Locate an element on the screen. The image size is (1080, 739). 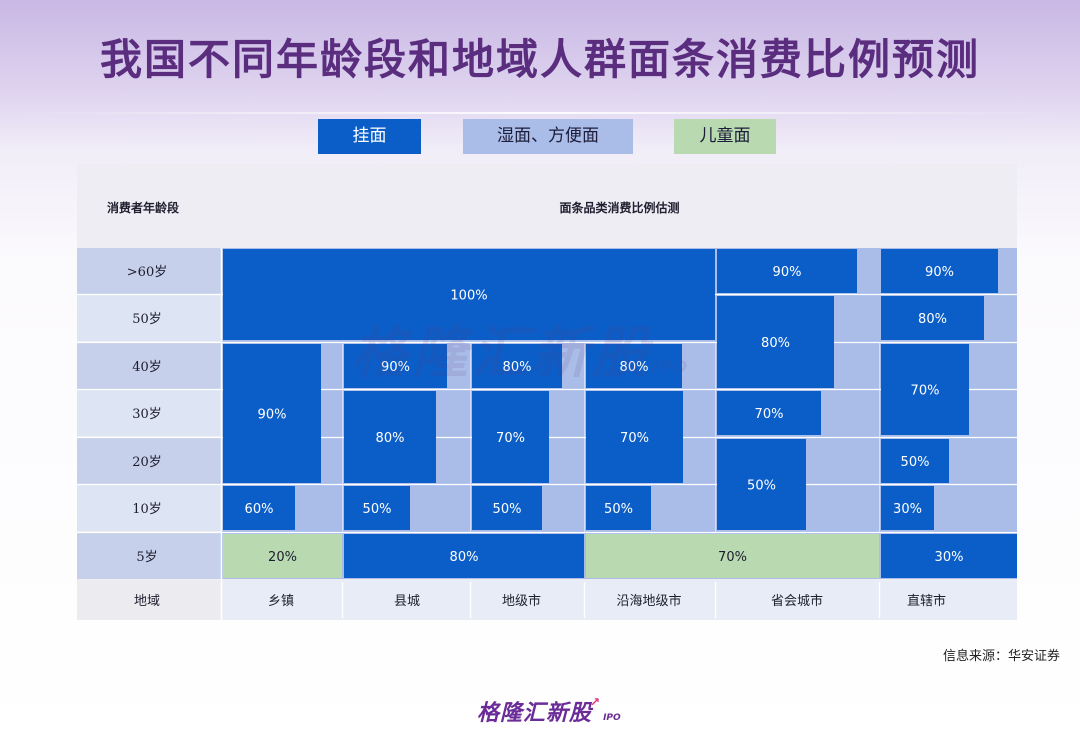
region-row-label-cell is located at coordinates (149, 600).